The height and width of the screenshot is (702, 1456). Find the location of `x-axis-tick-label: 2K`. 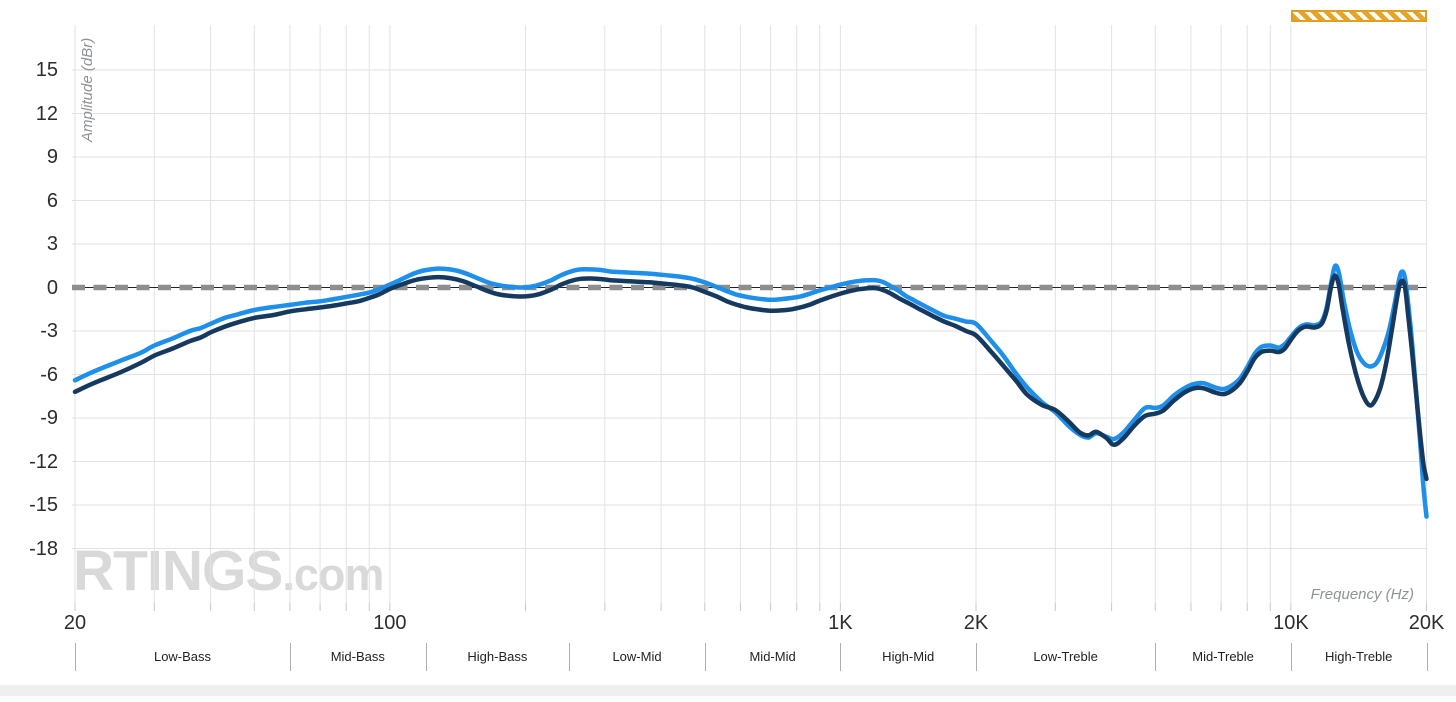

x-axis-tick-label: 2K is located at coordinates (976, 623).